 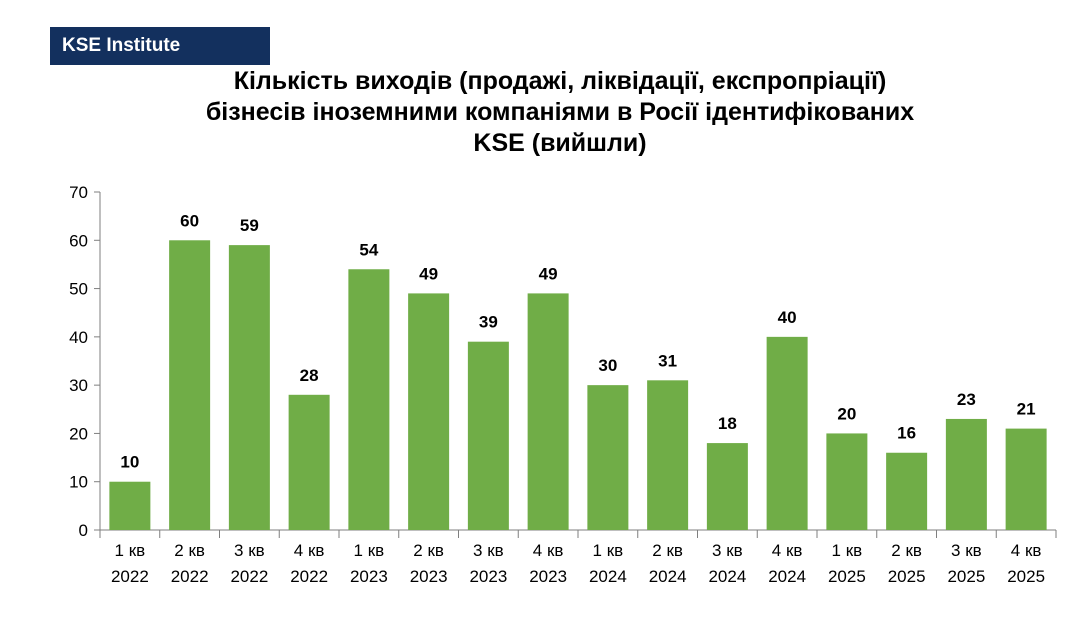 I want to click on brand-label: KSE Institute, so click(x=121, y=45).